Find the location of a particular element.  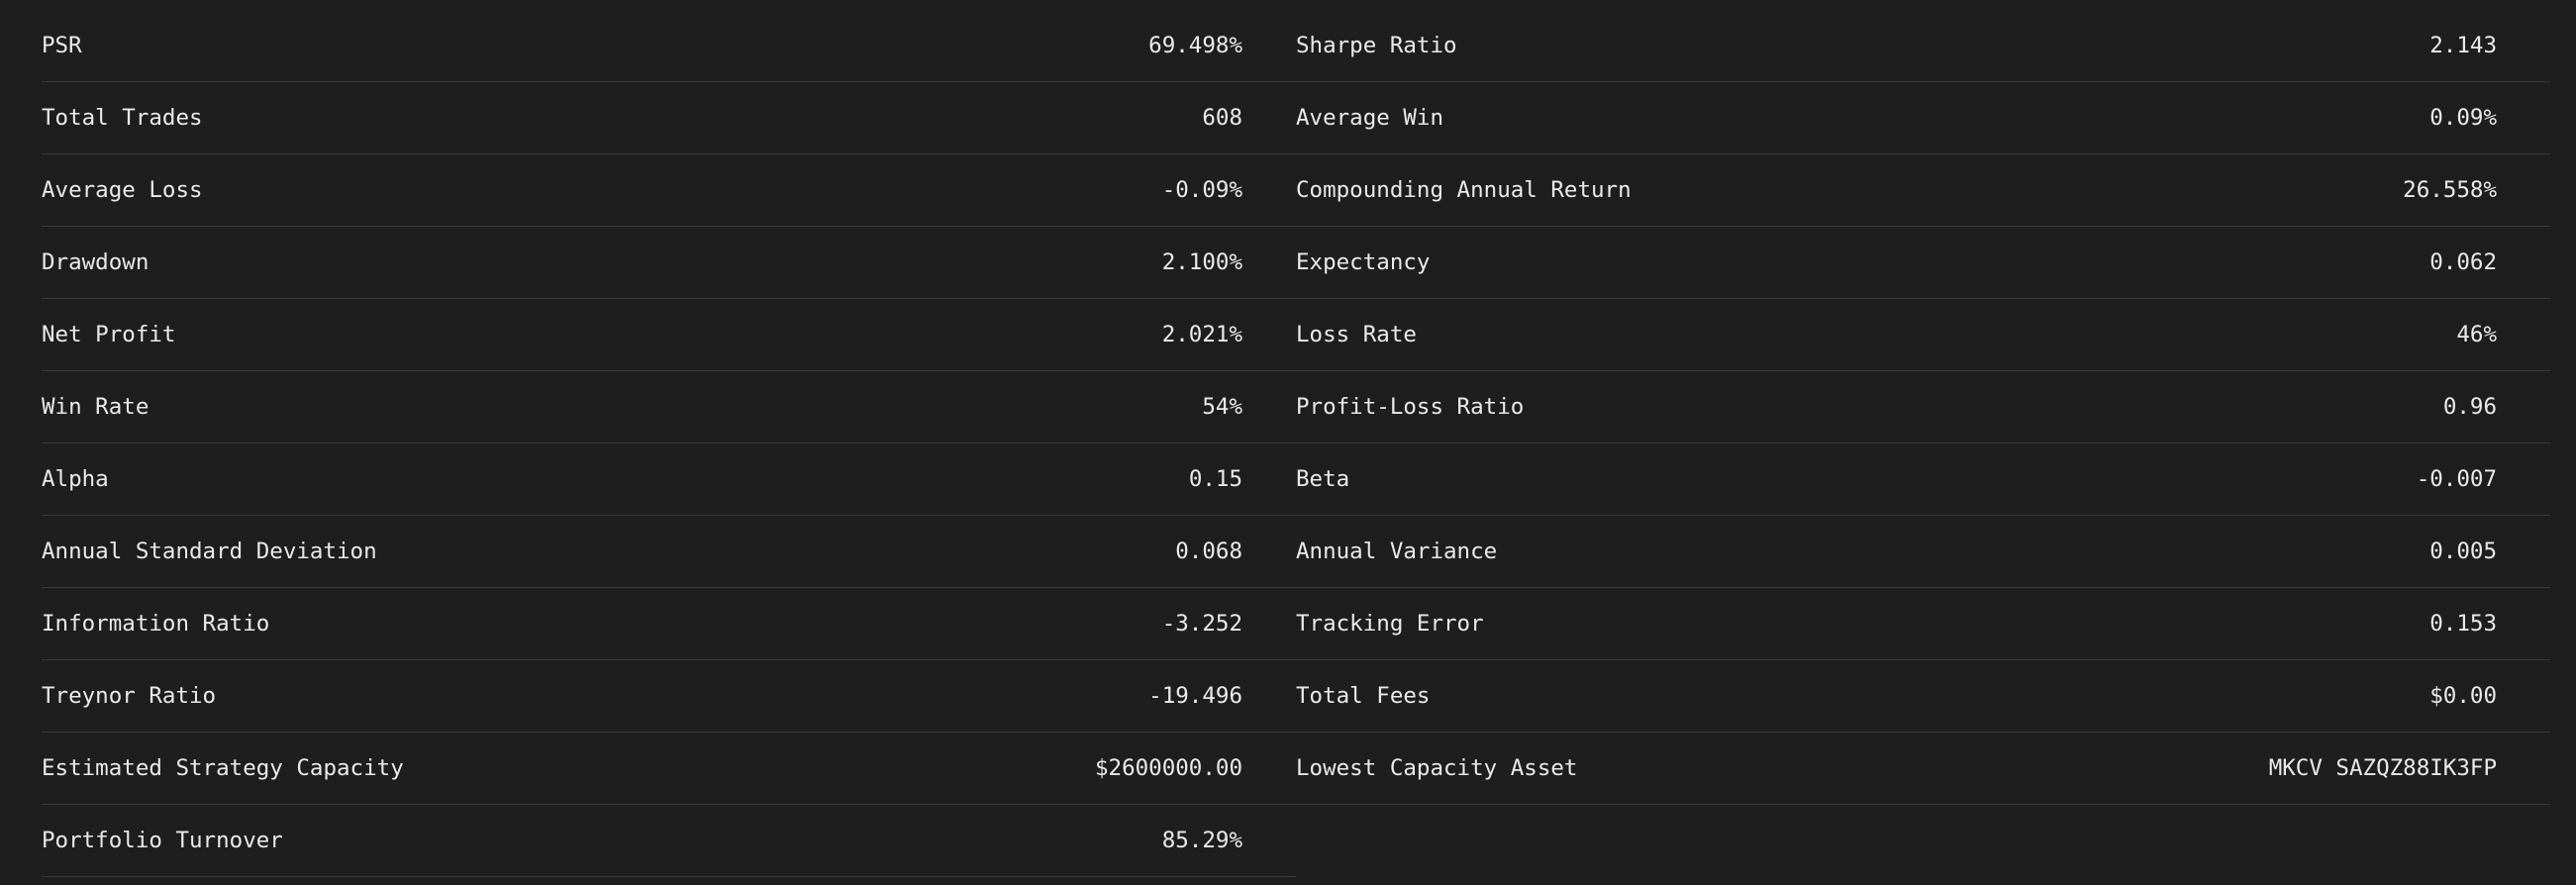

stat-value: 46% is located at coordinates (2476, 334).